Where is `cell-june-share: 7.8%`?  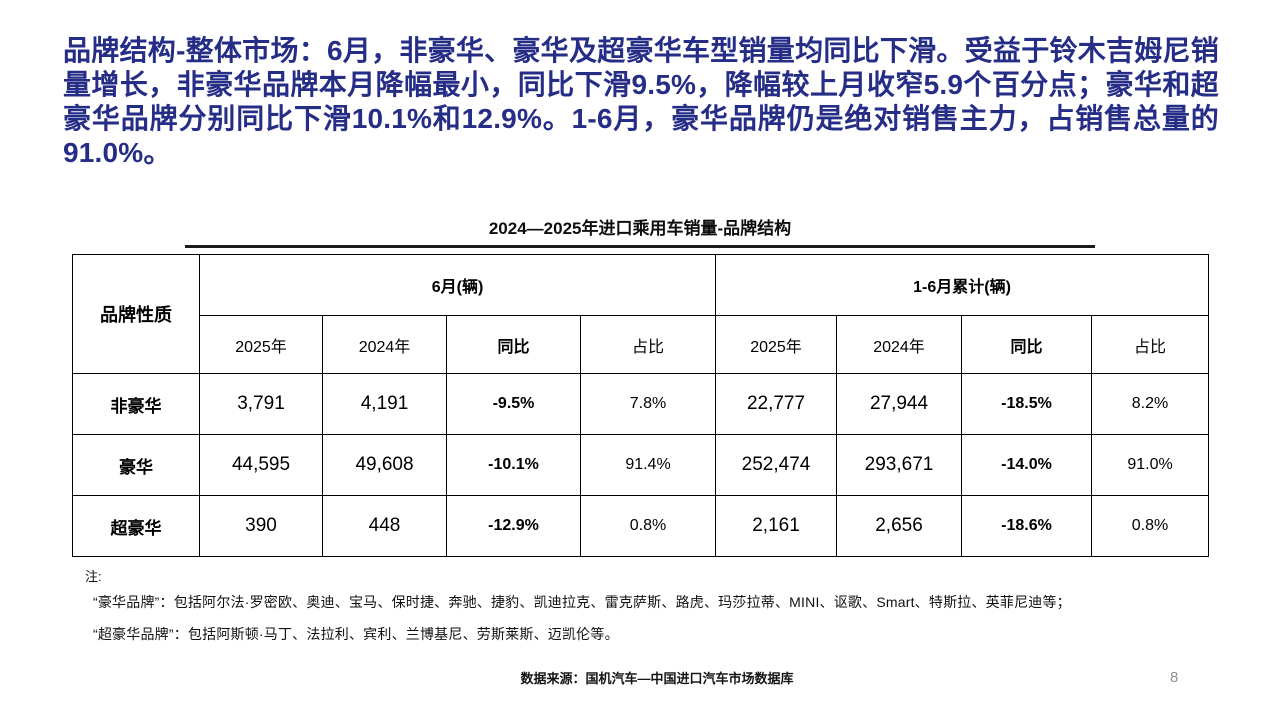
cell-june-share: 7.8% is located at coordinates (648, 404).